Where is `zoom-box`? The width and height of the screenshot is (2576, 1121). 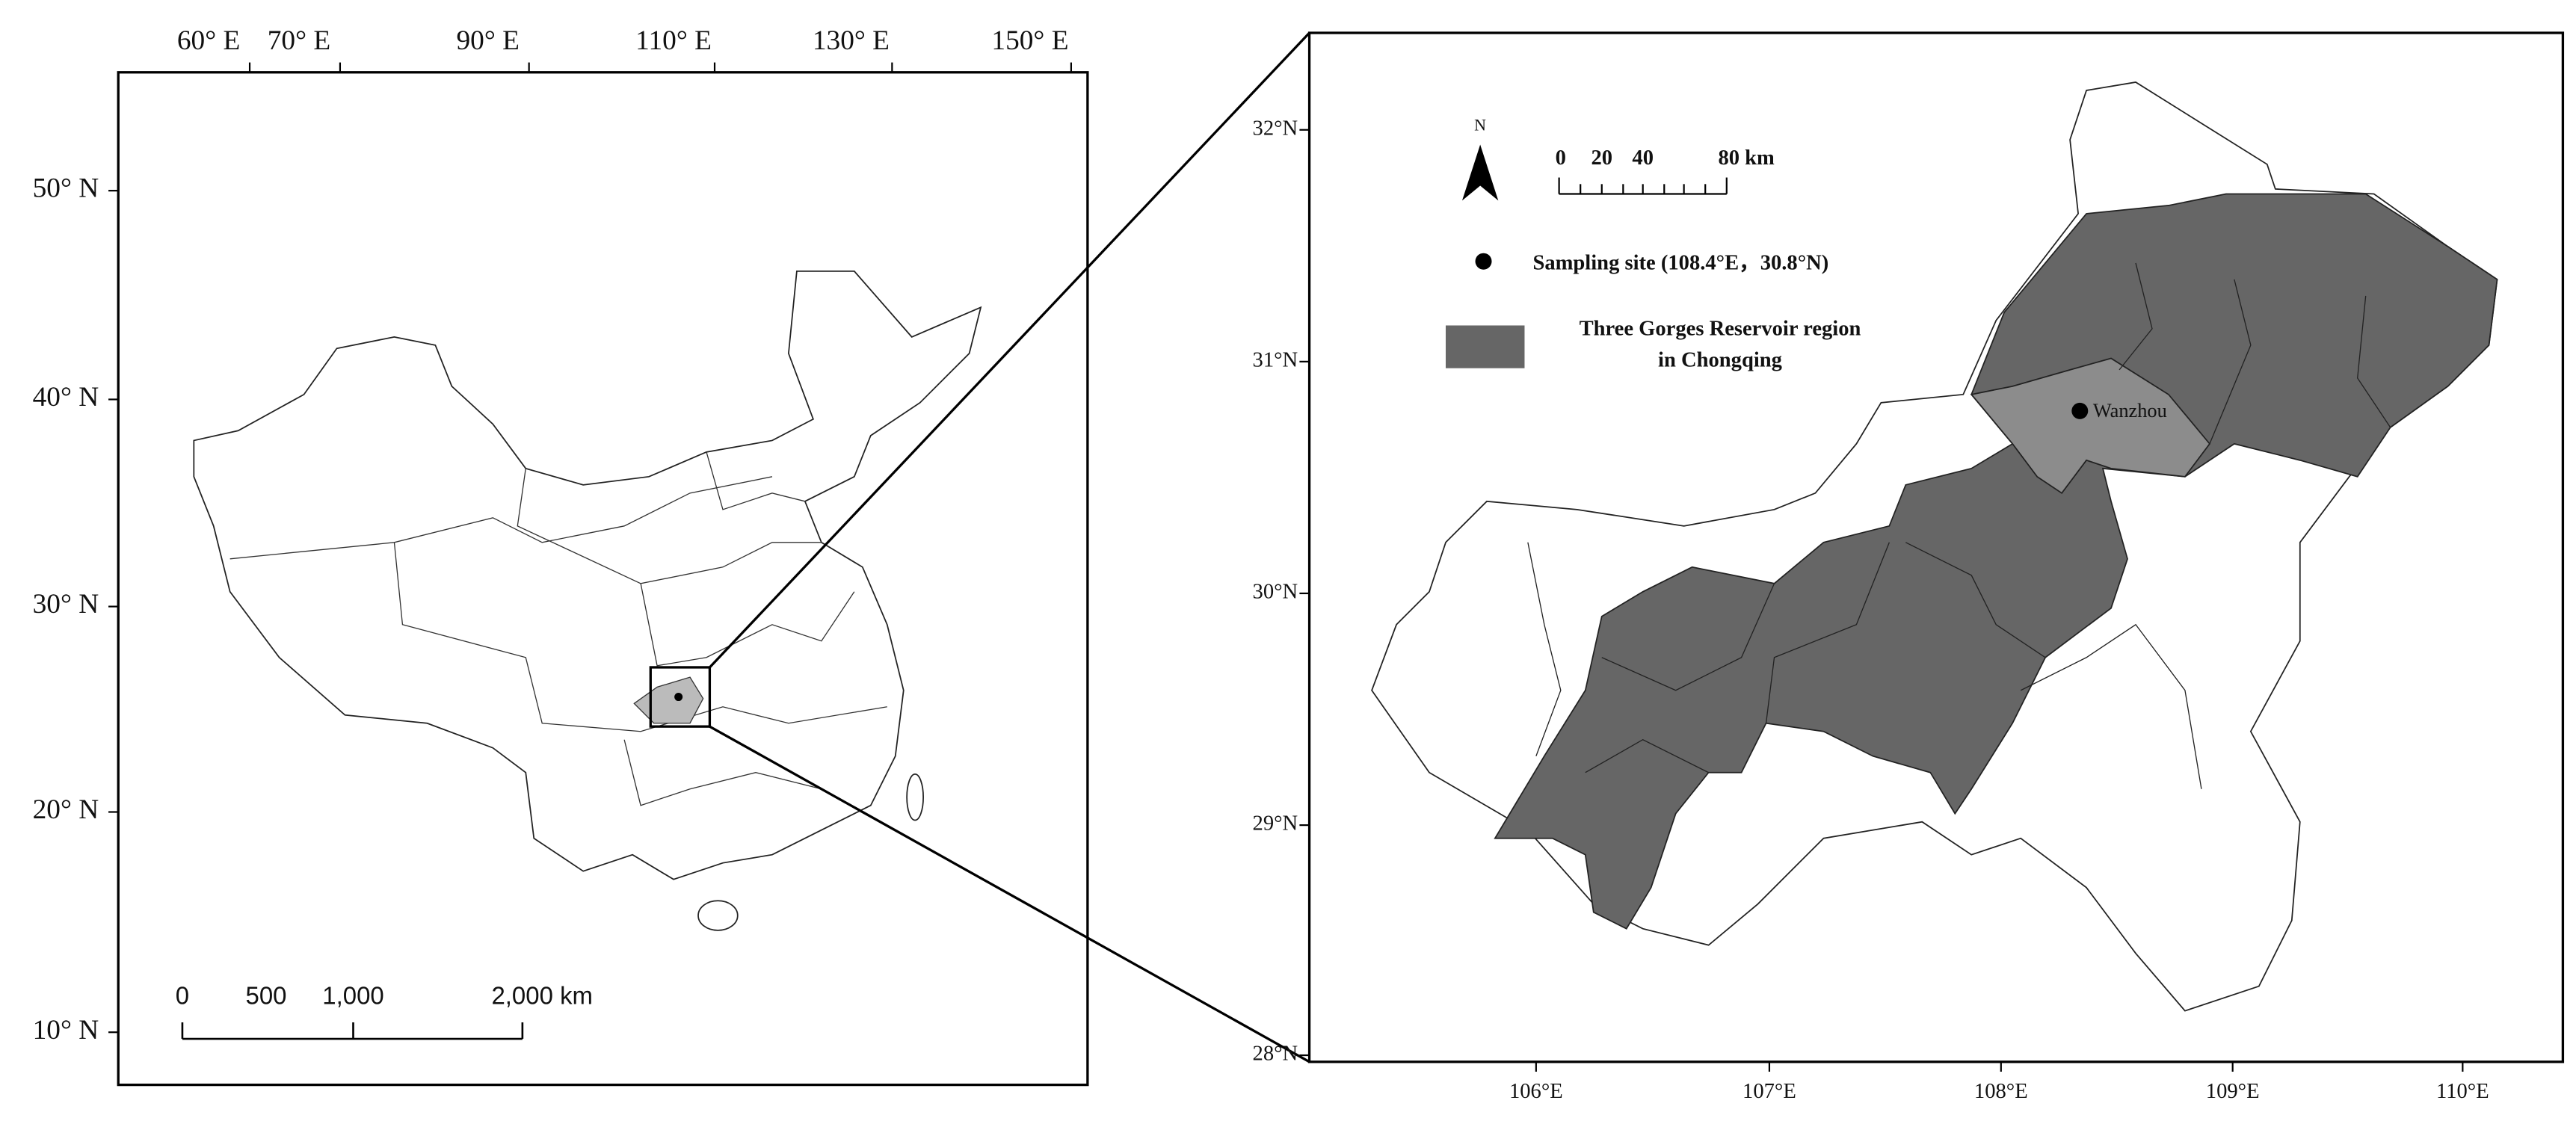
zoom-box is located at coordinates (680, 697).